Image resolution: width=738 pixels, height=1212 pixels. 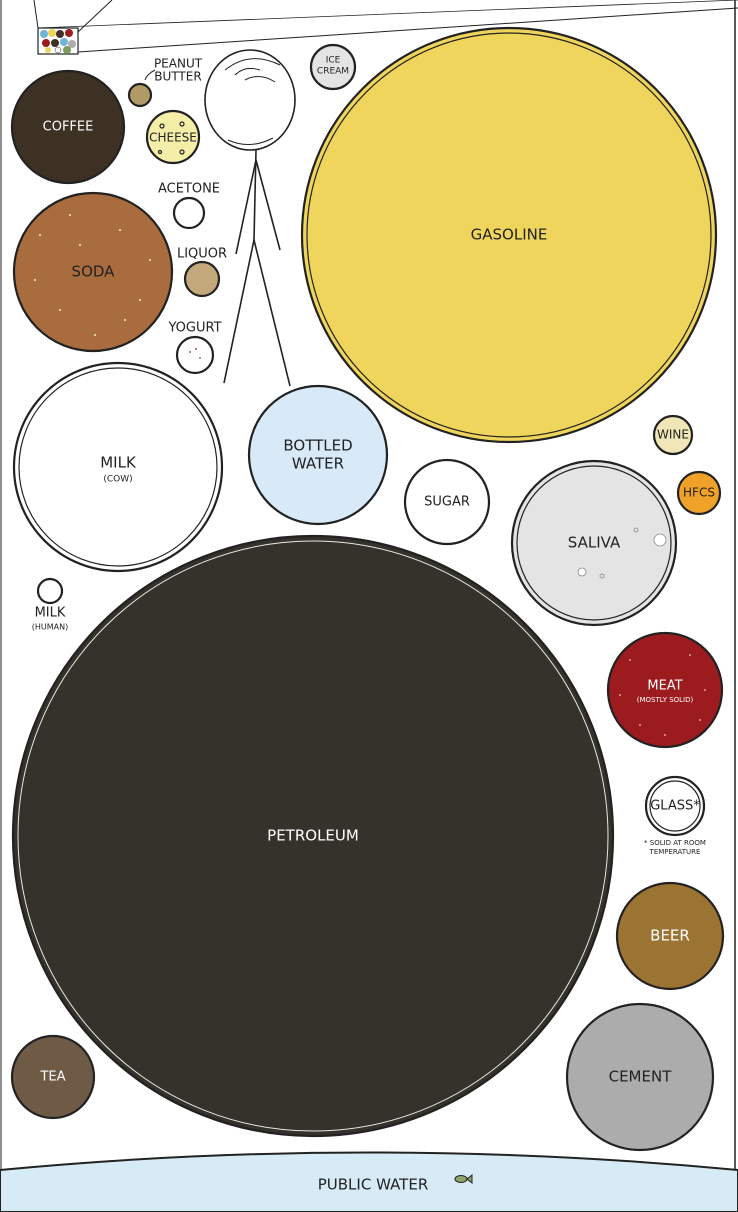 I want to click on tea-circle: TEA, so click(x=53, y=1077).